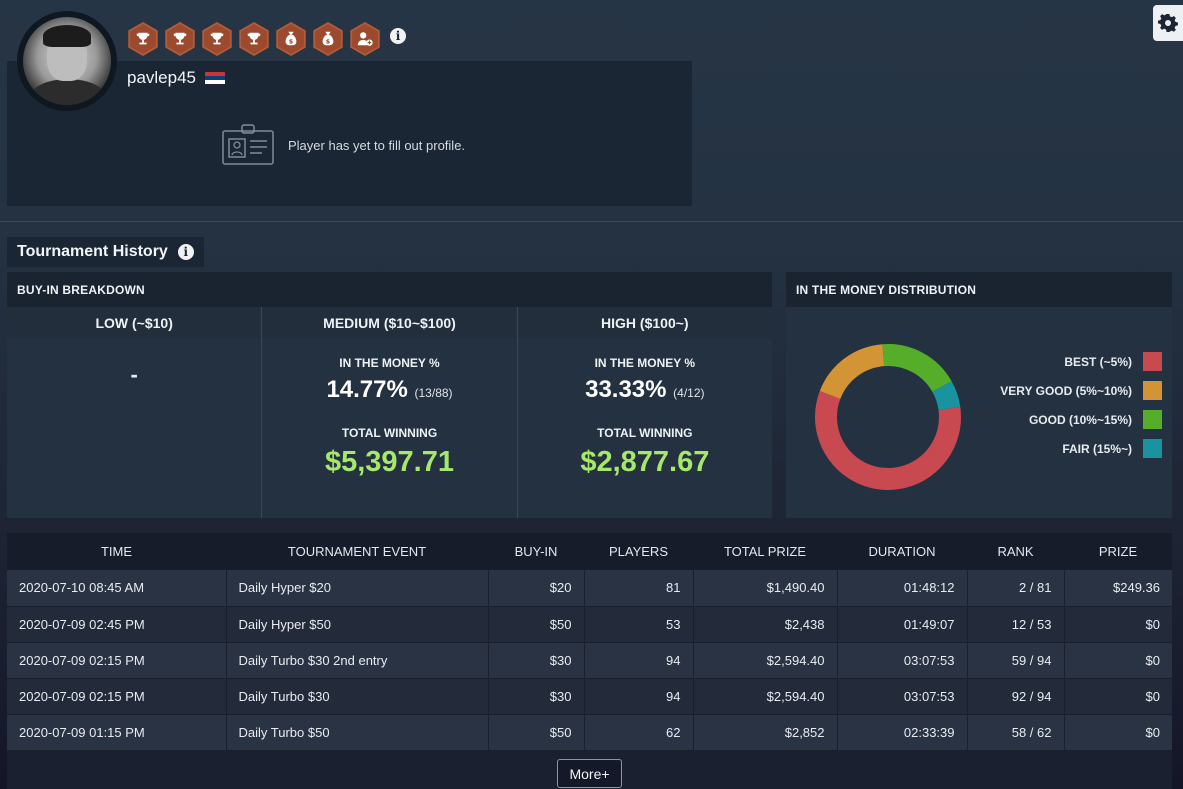 The image size is (1183, 789). What do you see at coordinates (536, 551) in the screenshot?
I see `col-buy-in: BUY-IN` at bounding box center [536, 551].